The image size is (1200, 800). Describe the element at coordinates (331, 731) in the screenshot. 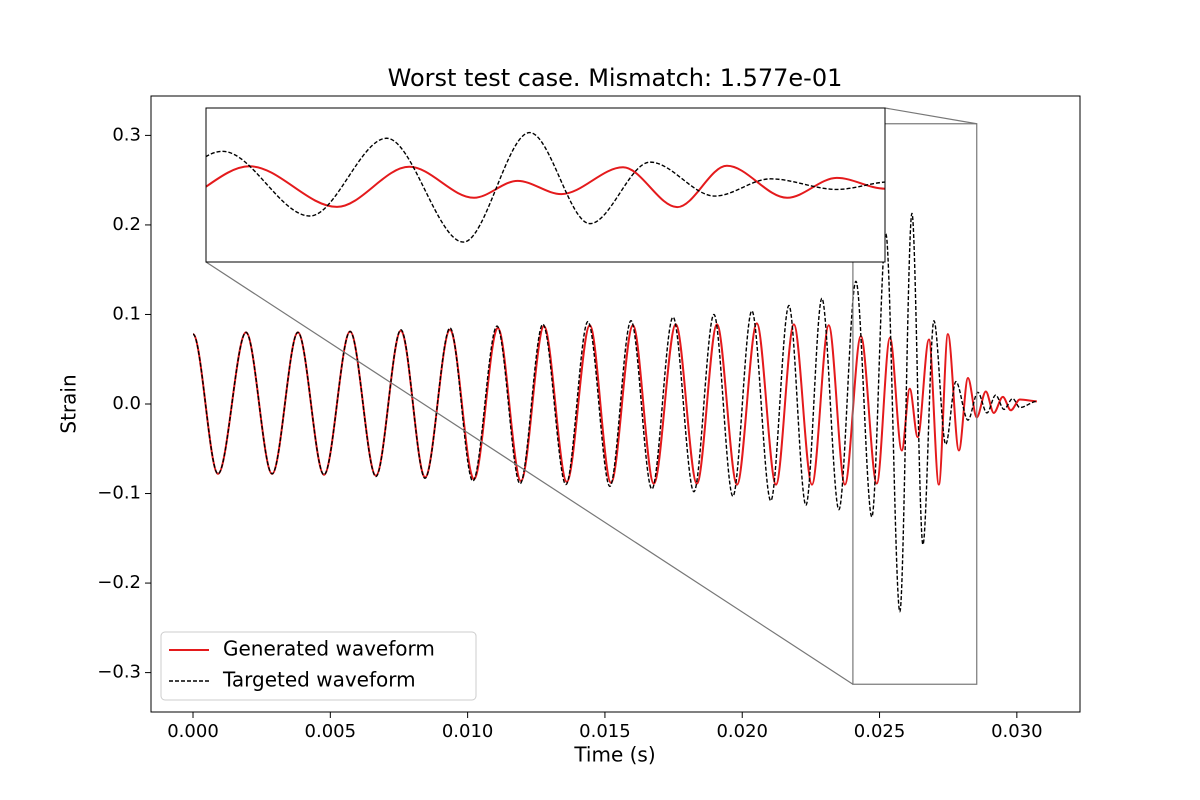

I see `x-tick-label: 0.005` at that location.